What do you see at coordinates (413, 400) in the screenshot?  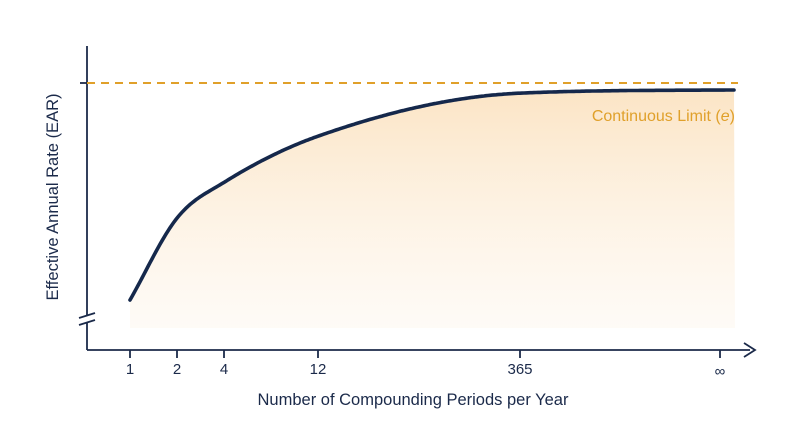 I see `x-axis-title: Number of Compounding Periods per Year` at bounding box center [413, 400].